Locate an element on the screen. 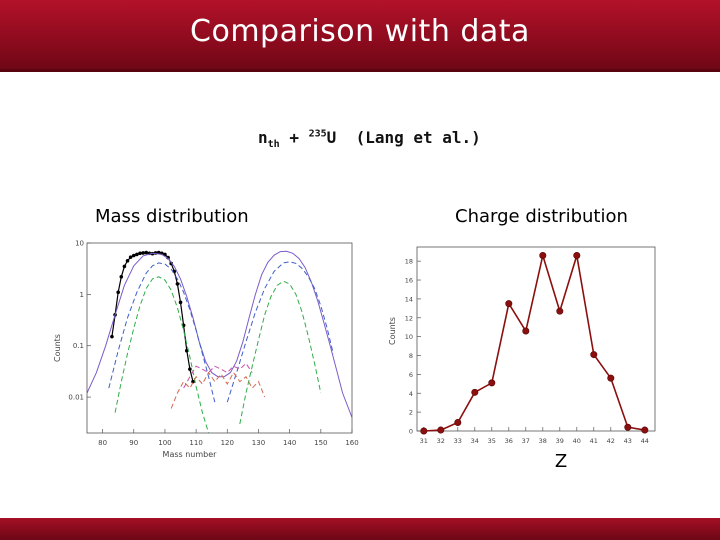 The width and height of the screenshot is (720, 540). charge-x-tick-label: 32 is located at coordinates (441, 441).